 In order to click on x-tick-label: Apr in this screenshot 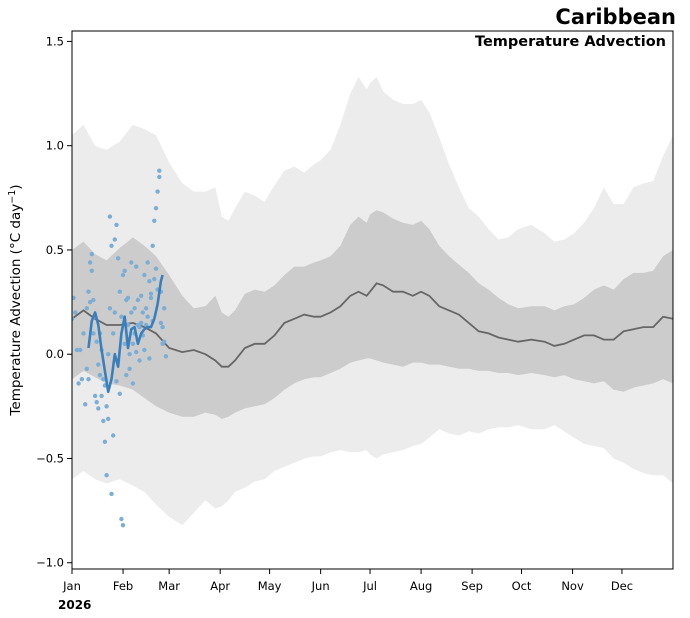, I will do `click(220, 586)`.